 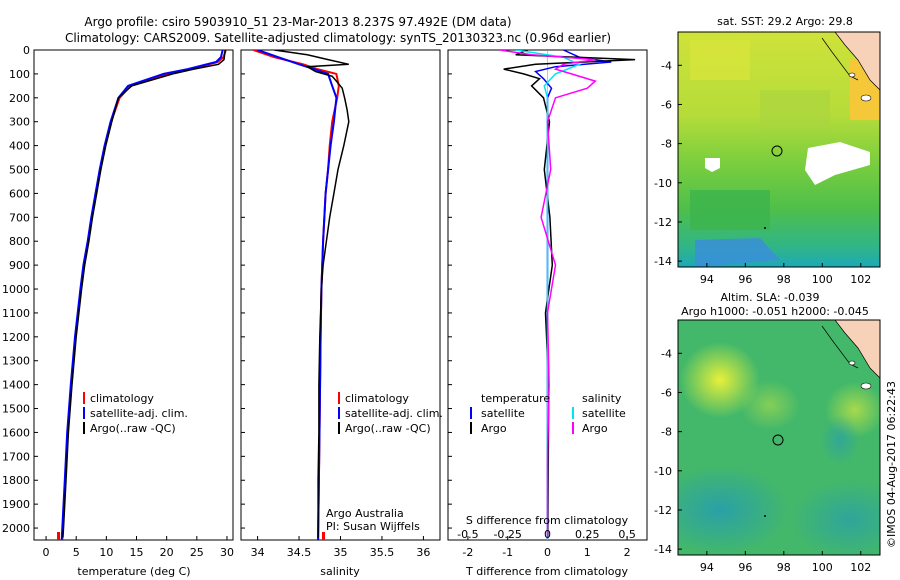 I want to click on legend-label: Argo(..raw -QC), so click(x=133, y=428).